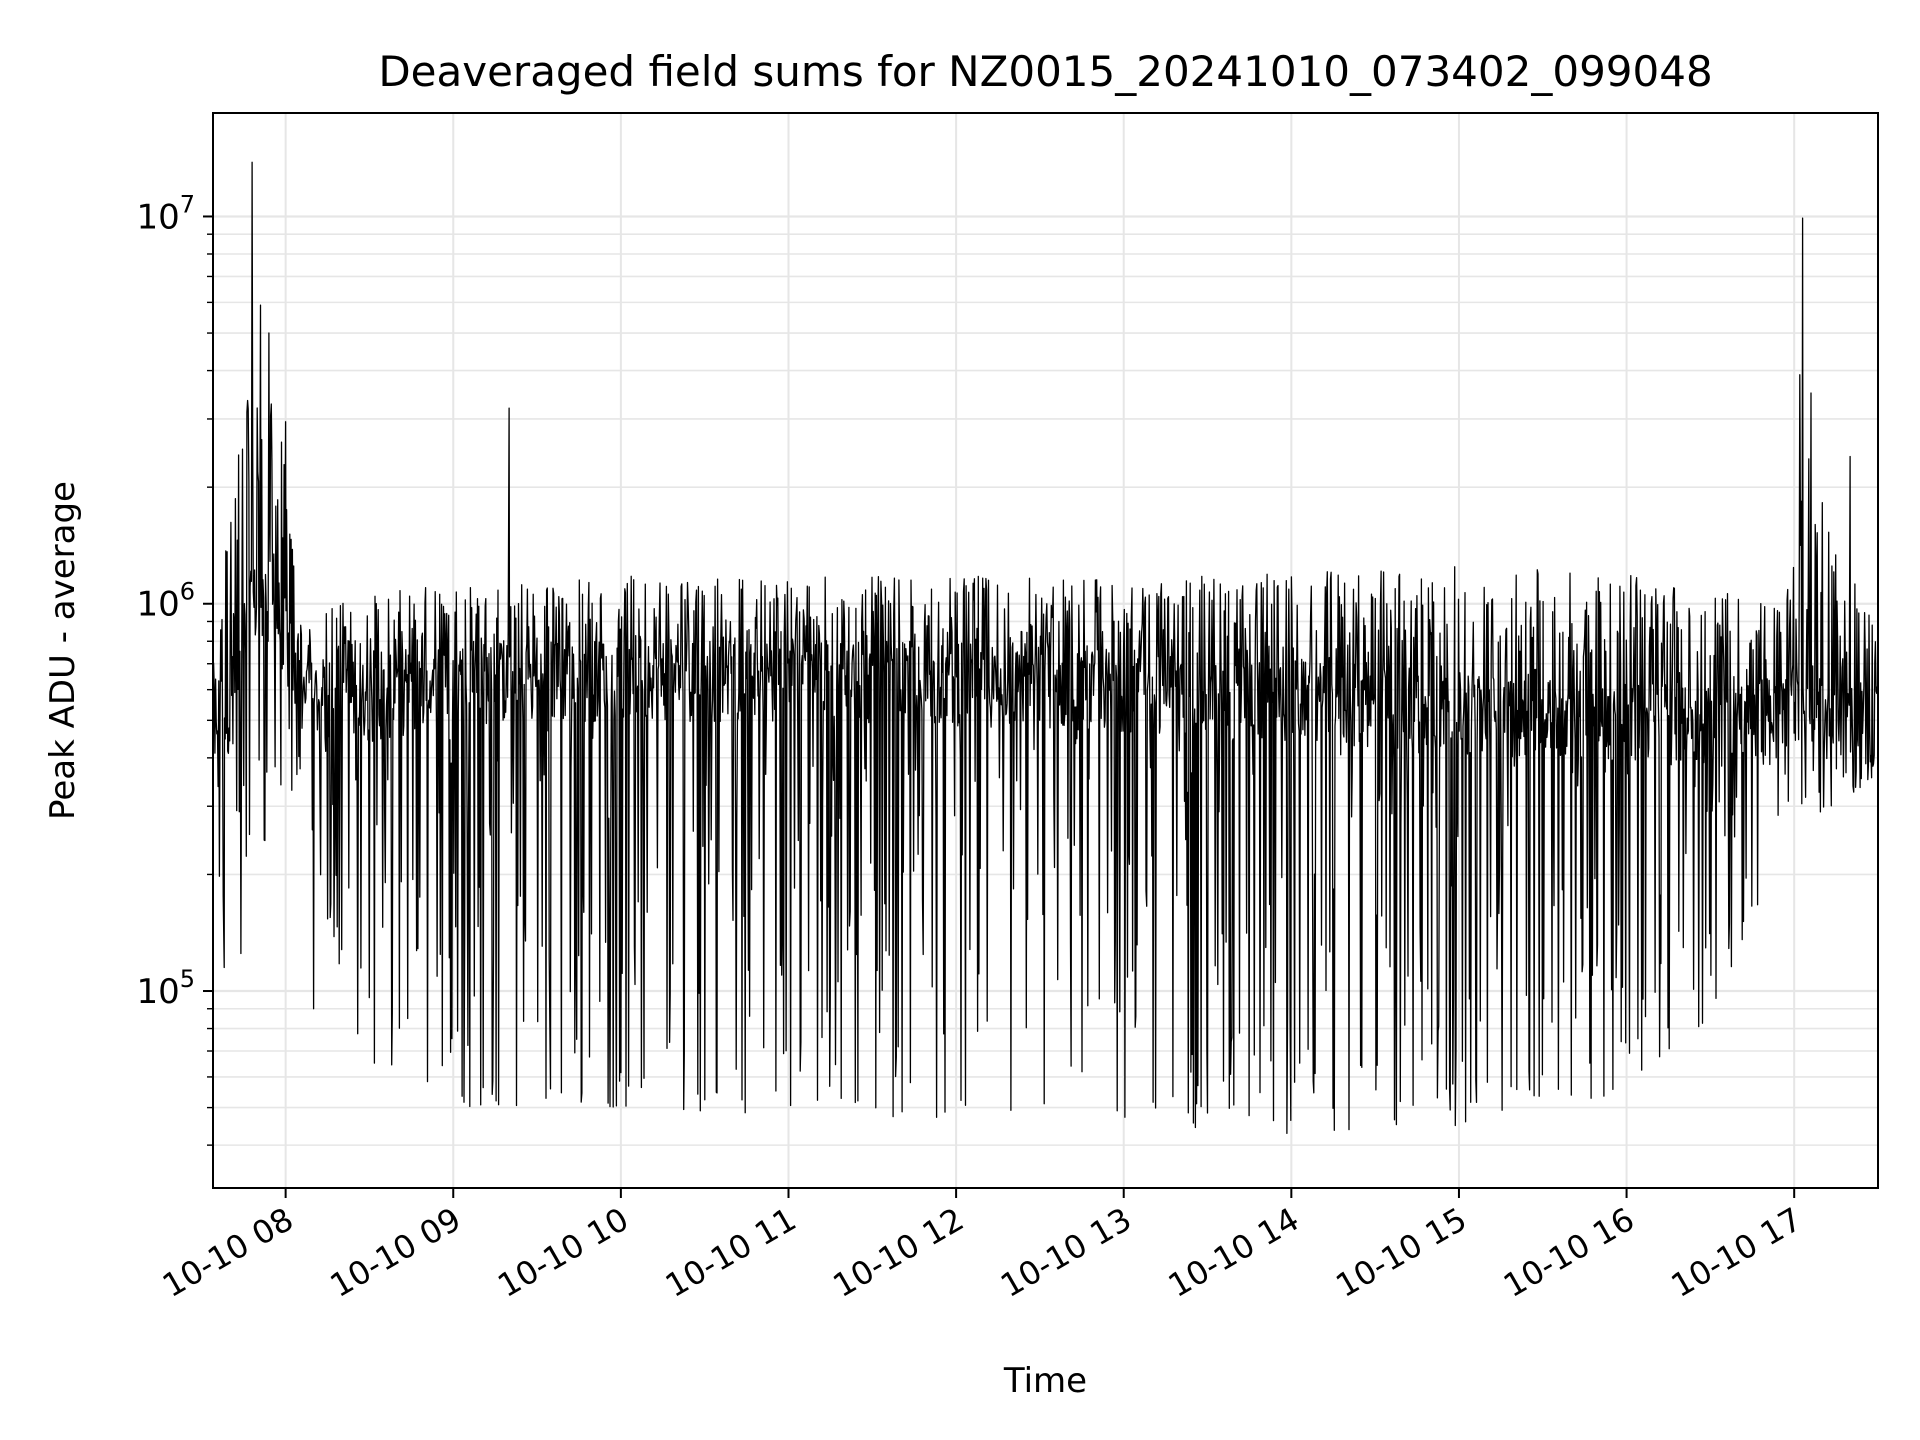 The height and width of the screenshot is (1440, 1920). Describe the element at coordinates (1737, 1252) in the screenshot. I see `x-tick-label: 10-10 17` at that location.